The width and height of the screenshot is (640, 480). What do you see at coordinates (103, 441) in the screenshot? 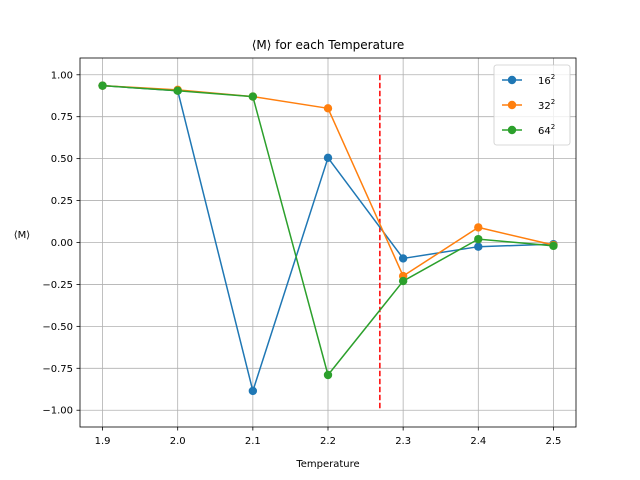
I see `x-tick-label: 1.9` at bounding box center [103, 441].